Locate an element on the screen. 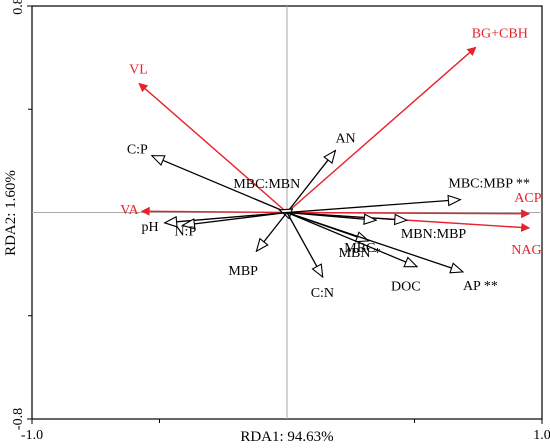 This screenshot has width=550, height=448. explanatory-label-mbc: MBC is located at coordinates (359, 248).